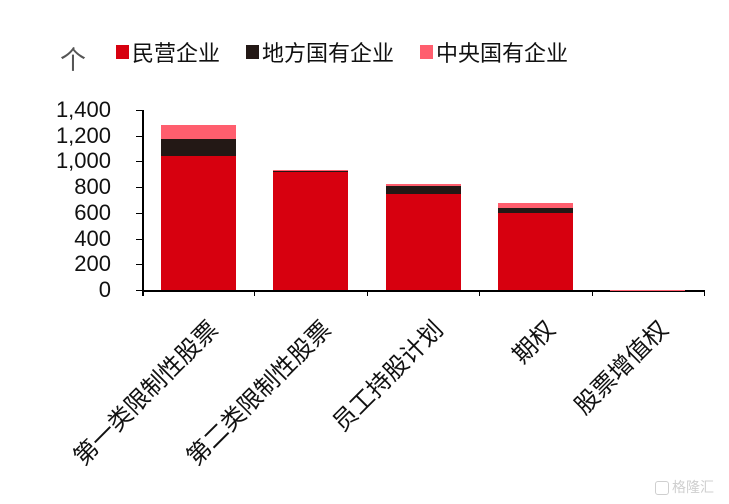  Describe the element at coordinates (73, 61) in the screenshot. I see `y-axis-unit-label: 个` at that location.